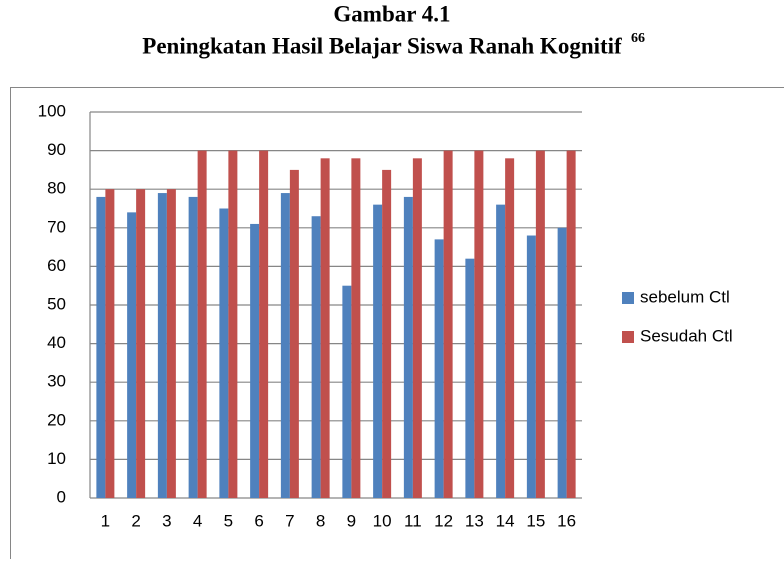 This screenshot has height=564, width=784. I want to click on y-tick-label: 0, so click(61, 496).